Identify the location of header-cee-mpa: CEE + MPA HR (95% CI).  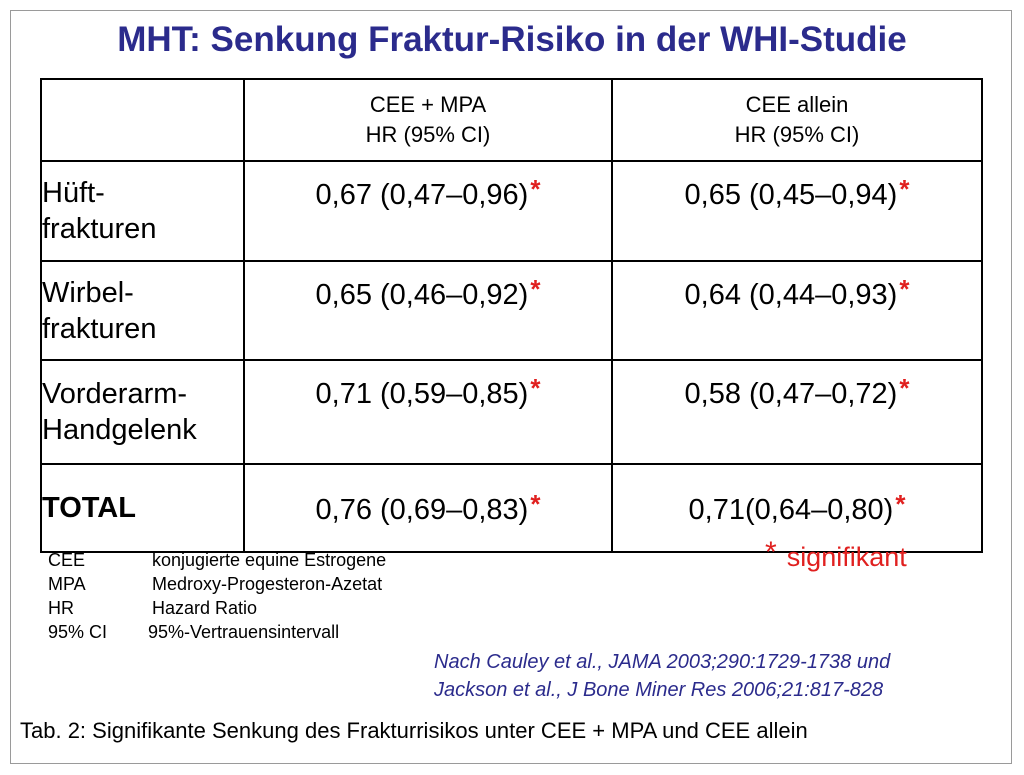
(428, 120).